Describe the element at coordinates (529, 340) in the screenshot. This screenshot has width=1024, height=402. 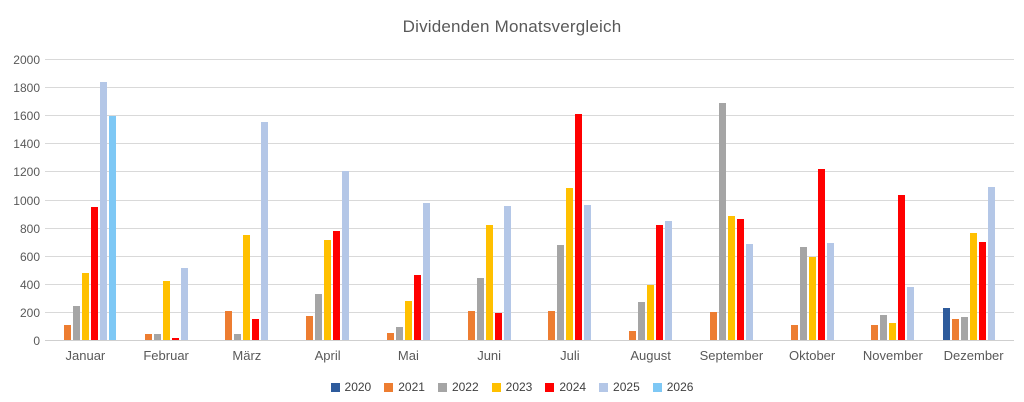
I see `x-axis-line` at that location.